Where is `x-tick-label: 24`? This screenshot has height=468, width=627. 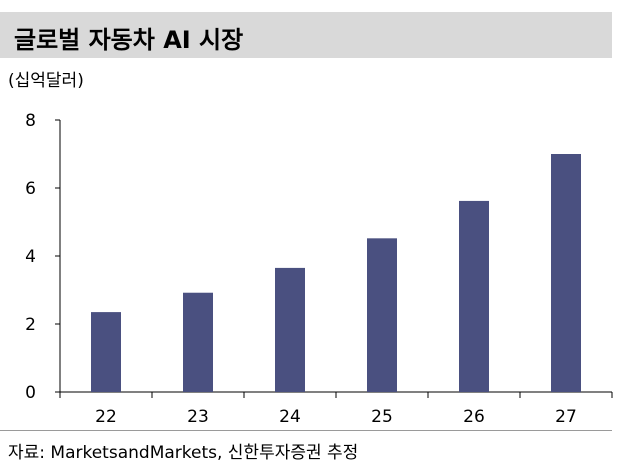
x-tick-label: 24 is located at coordinates (290, 417).